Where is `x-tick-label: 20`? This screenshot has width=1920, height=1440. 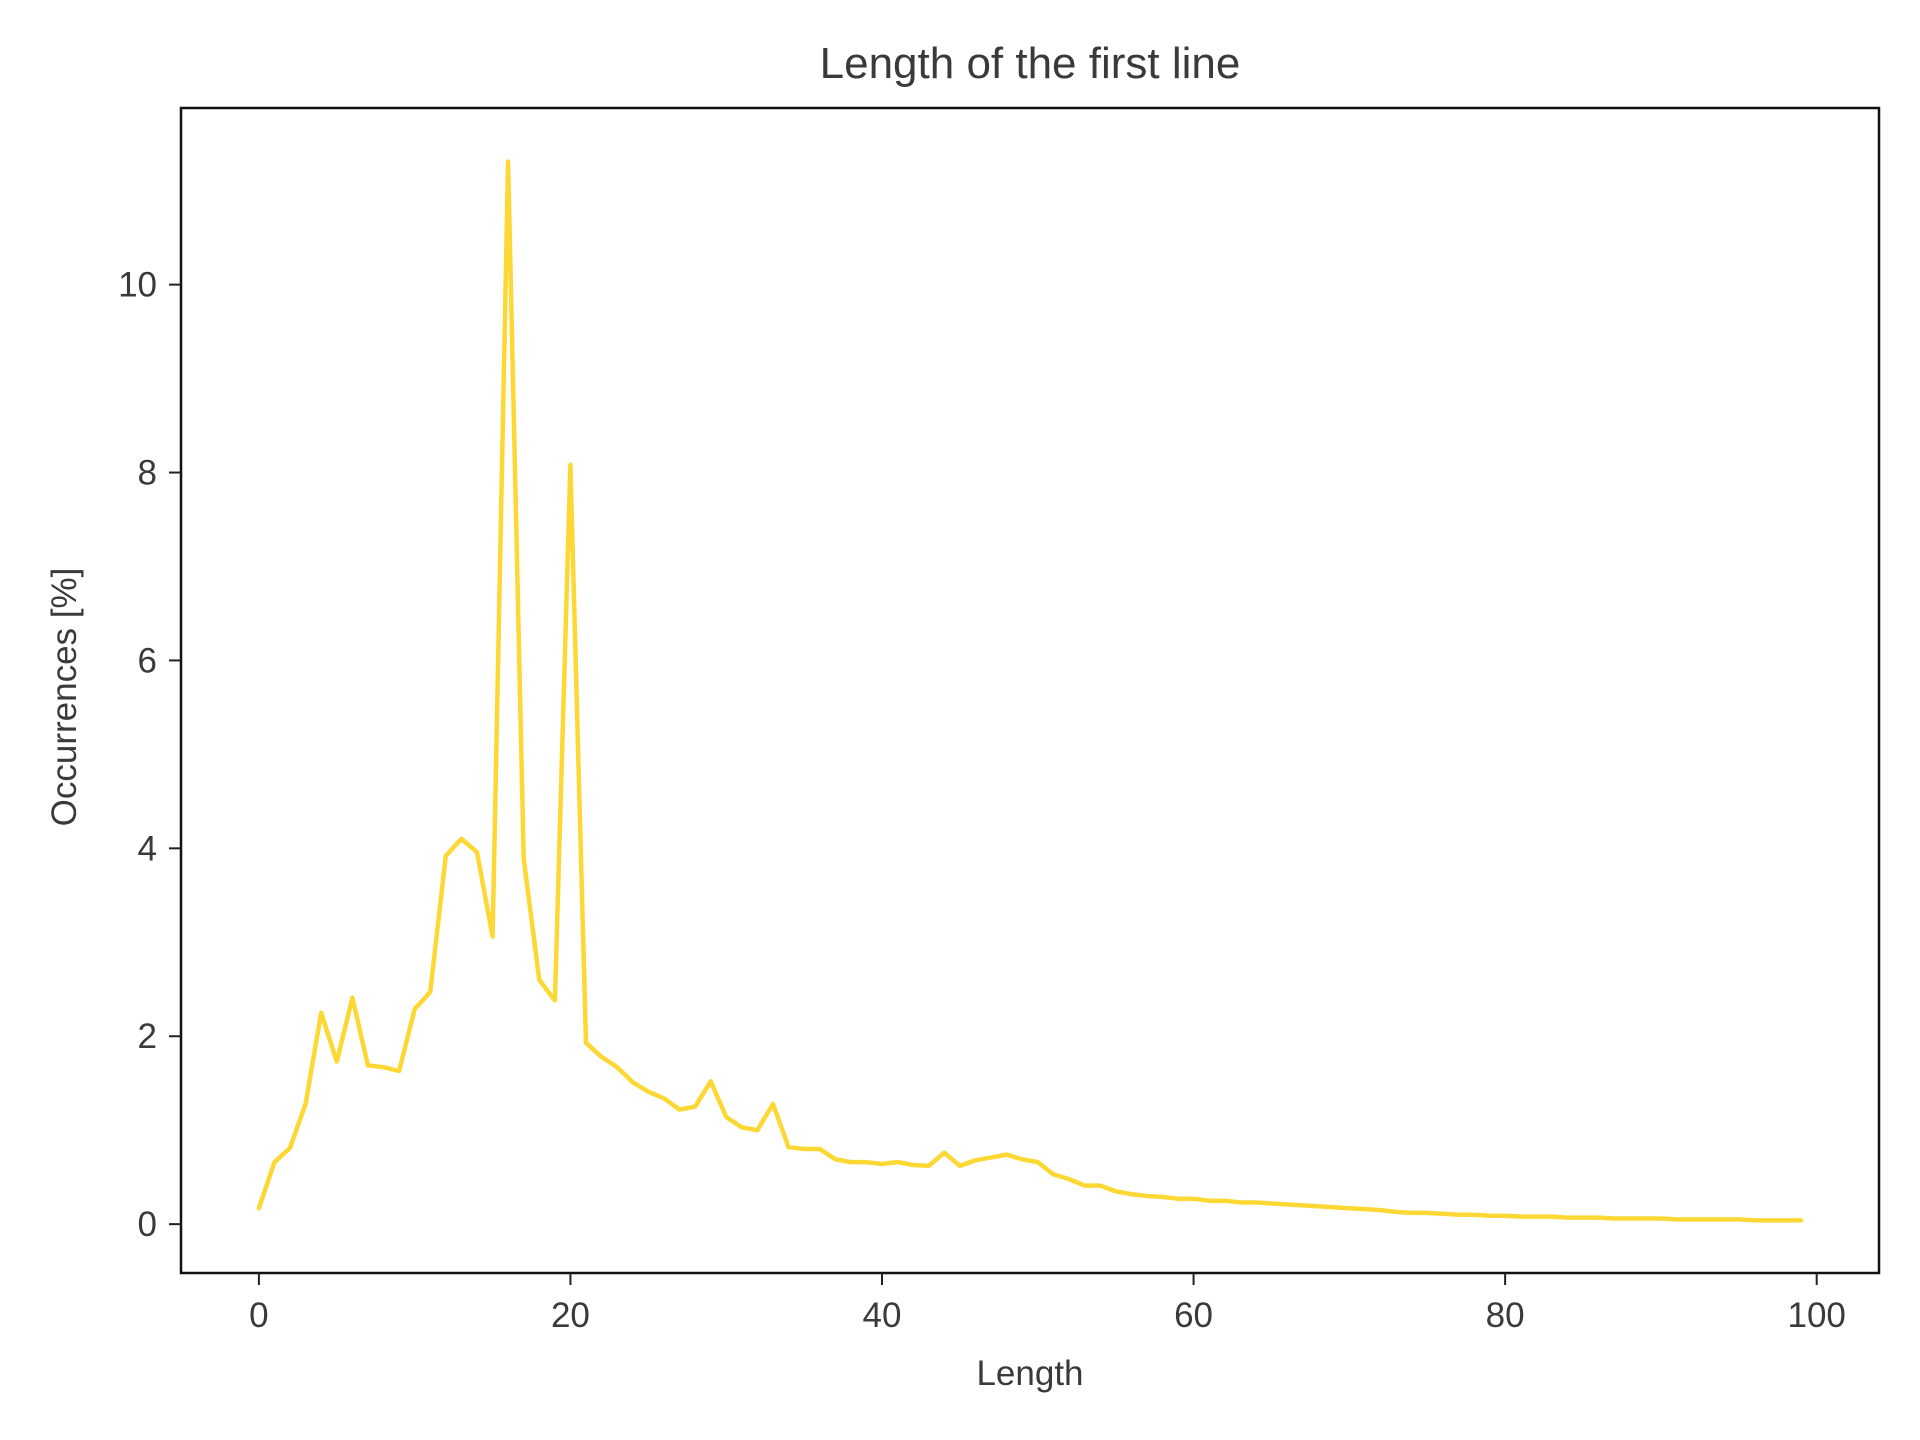
x-tick-label: 20 is located at coordinates (570, 1315).